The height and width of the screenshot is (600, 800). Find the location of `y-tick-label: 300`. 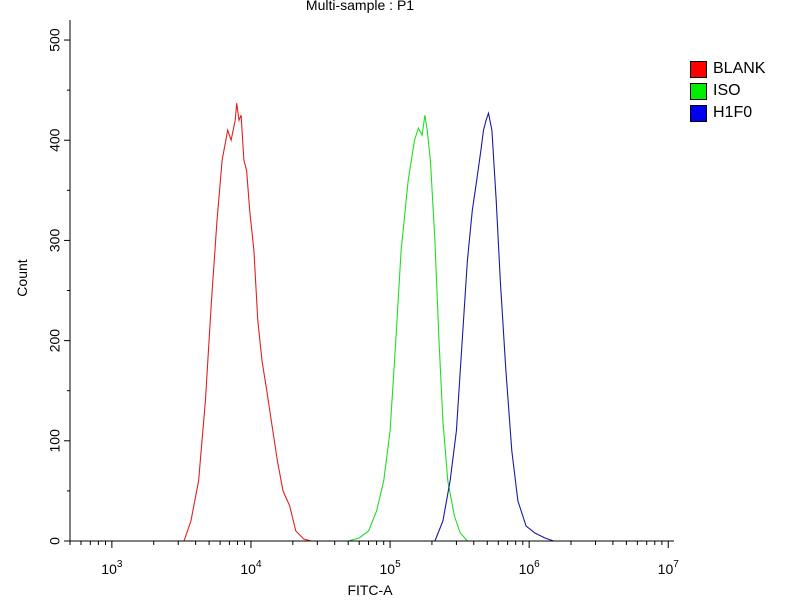

y-tick-label: 300 is located at coordinates (55, 241).